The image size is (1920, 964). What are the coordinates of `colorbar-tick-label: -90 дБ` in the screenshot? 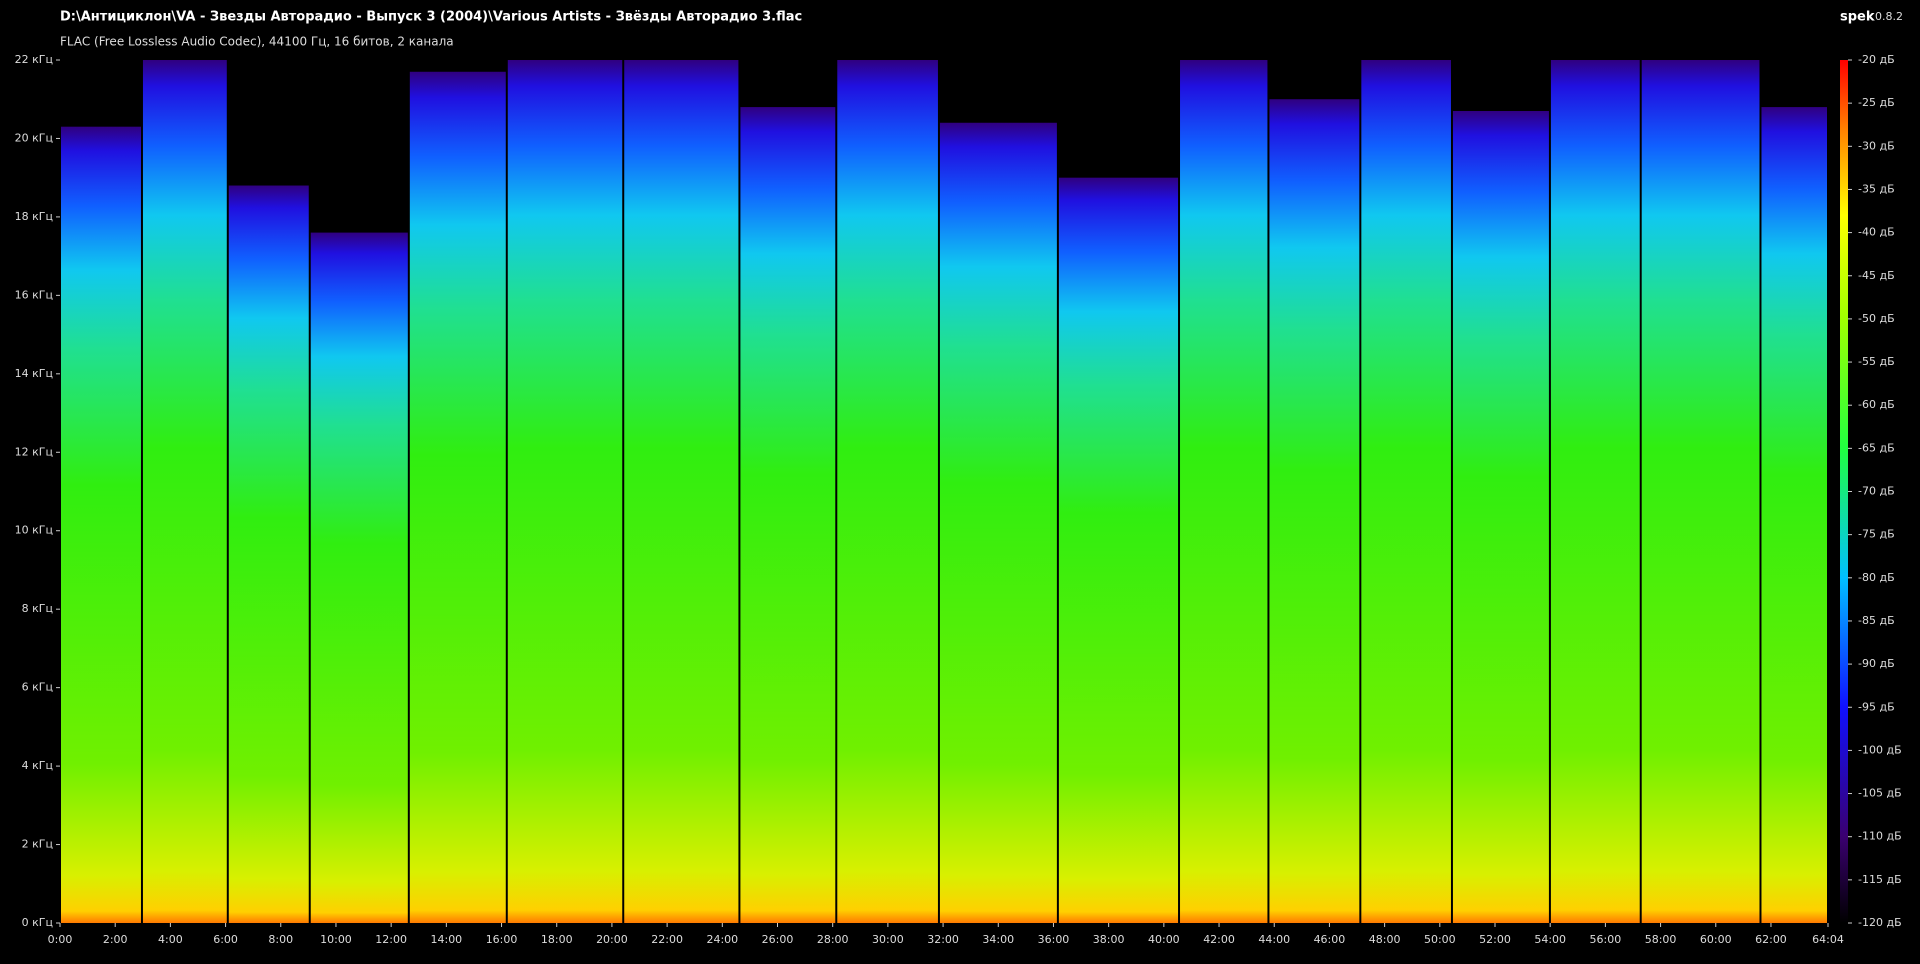 It's located at (1876, 663).